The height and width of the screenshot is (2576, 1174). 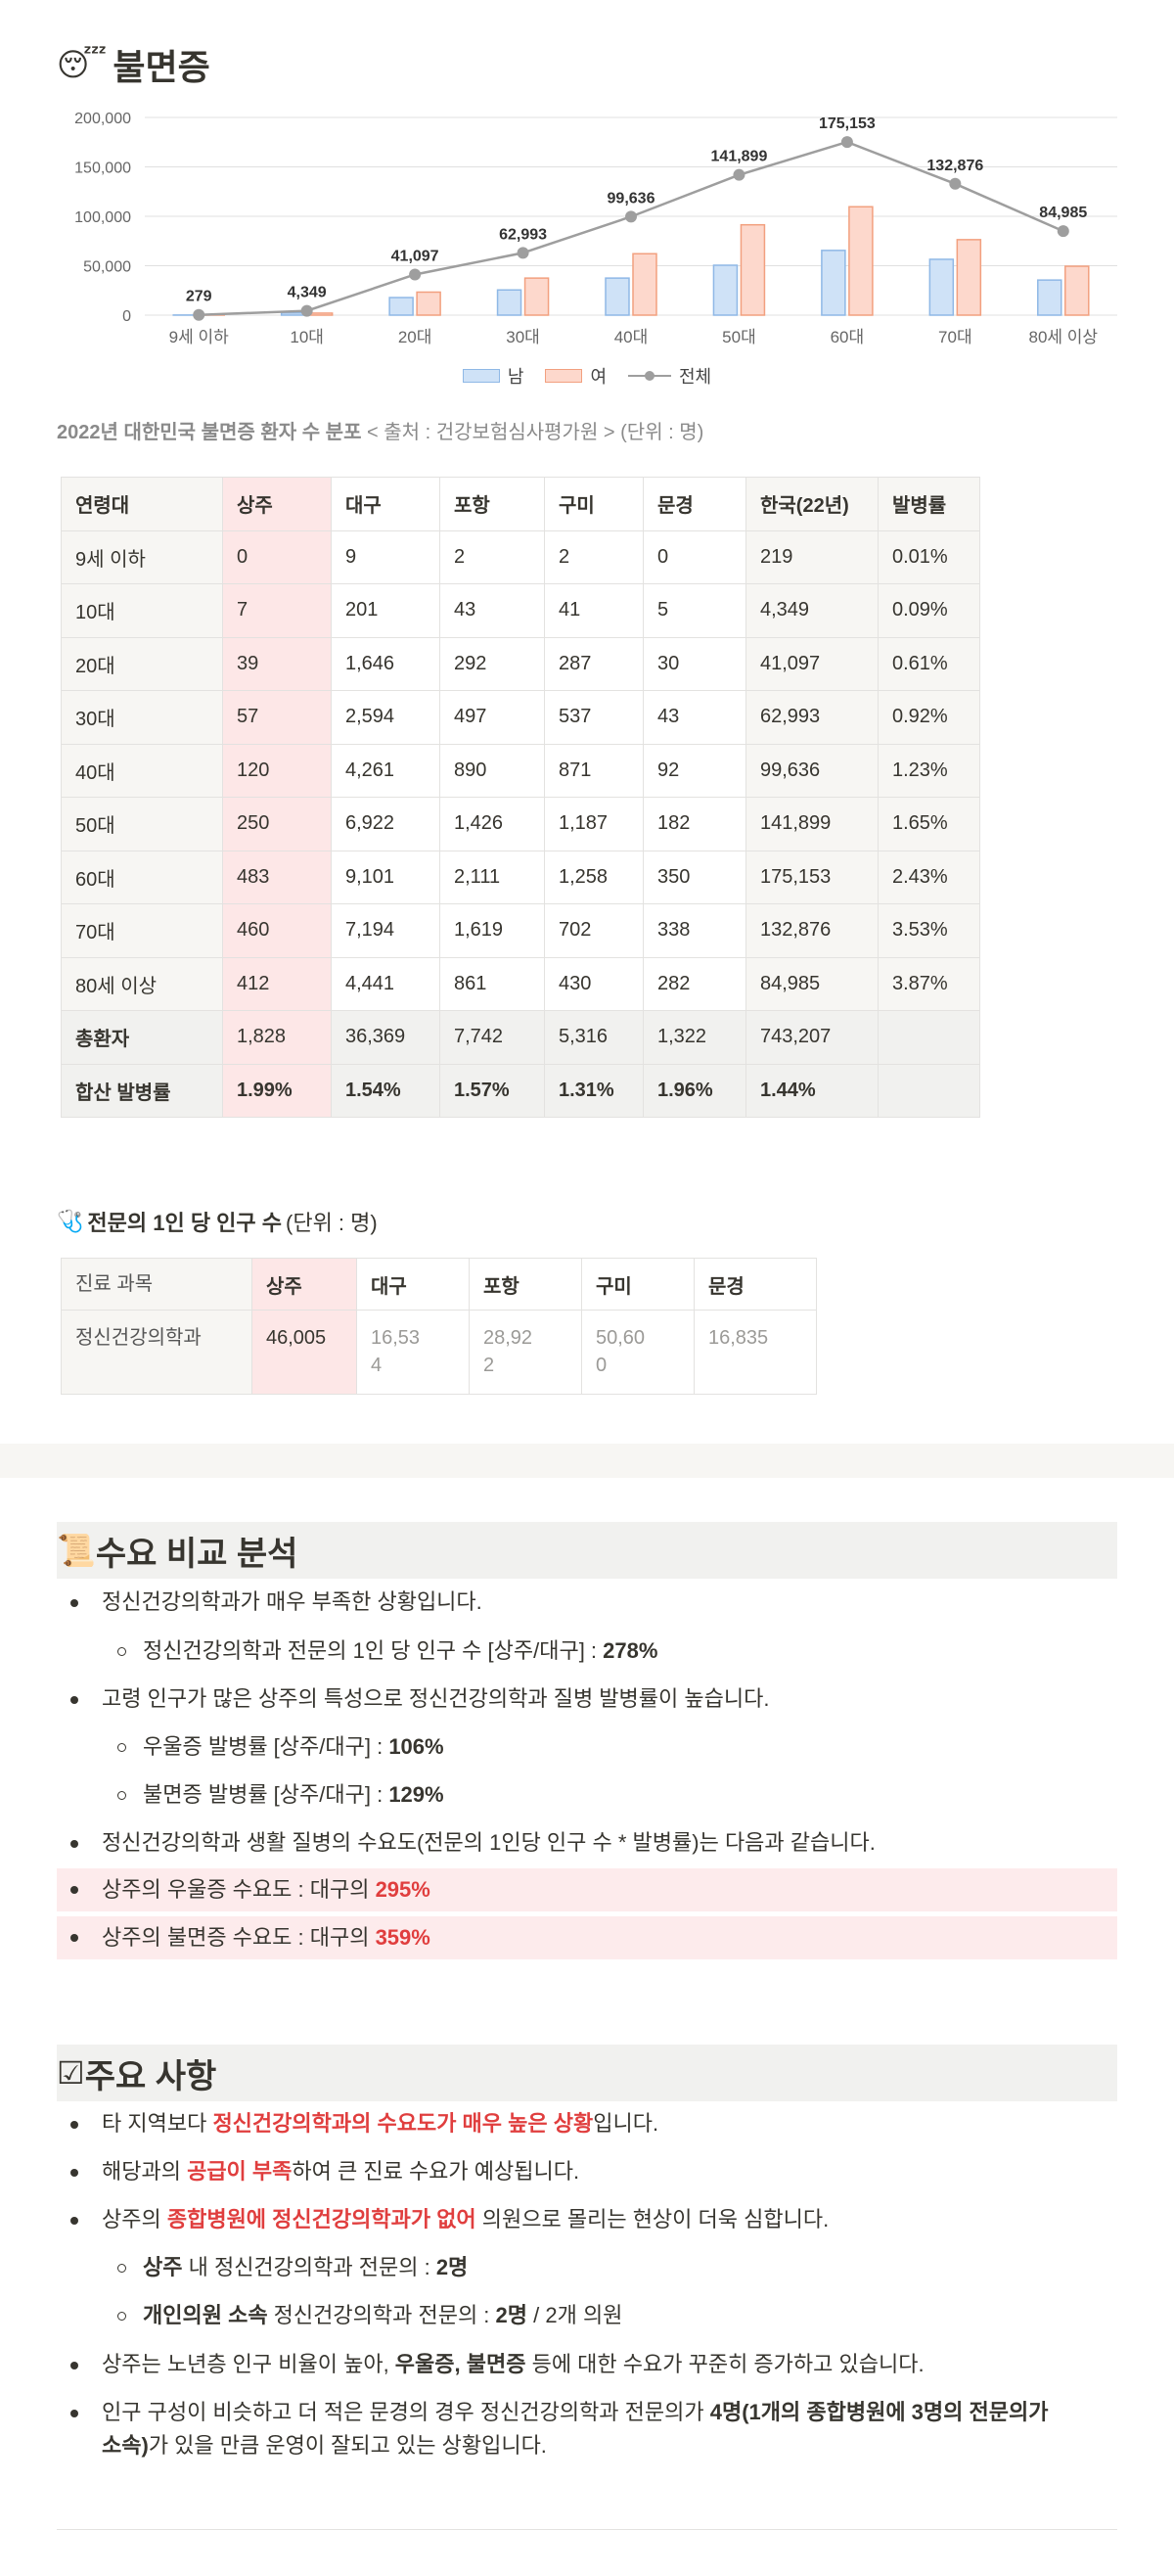 I want to click on legend-female-swatch, so click(x=564, y=376).